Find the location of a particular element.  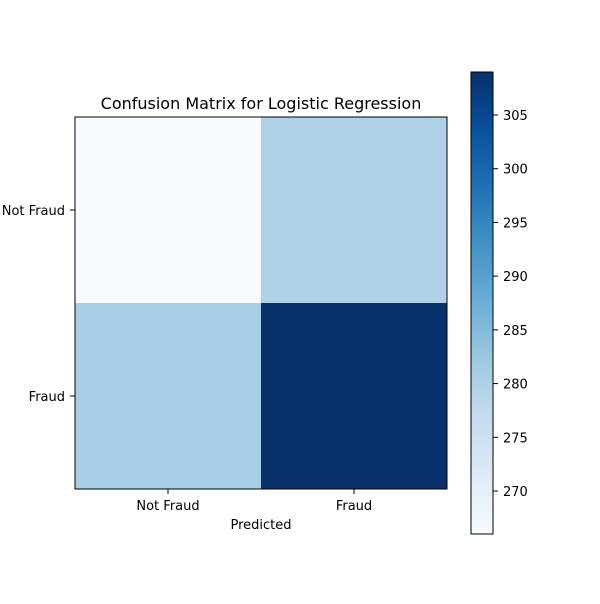

colorbar-gradient is located at coordinates (482, 303).